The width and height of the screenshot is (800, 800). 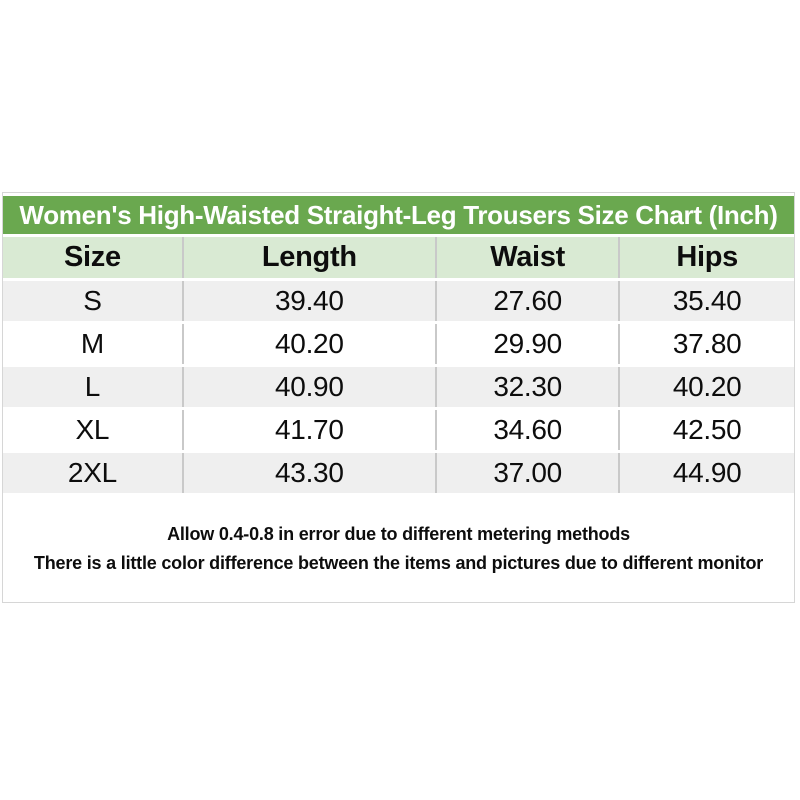 I want to click on table-row-l: L 40.90 32.30 40.20, so click(x=398, y=387).